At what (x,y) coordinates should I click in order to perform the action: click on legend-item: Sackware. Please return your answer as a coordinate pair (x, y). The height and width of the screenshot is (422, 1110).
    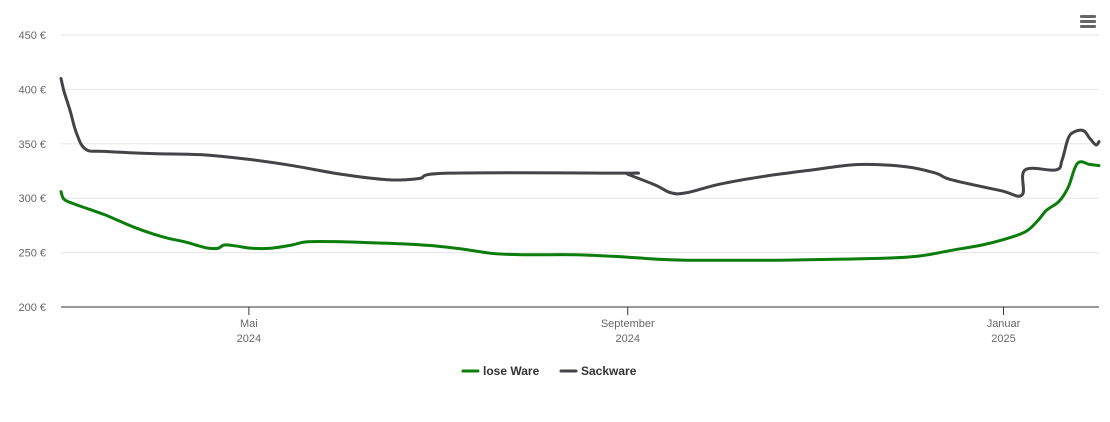
    Looking at the image, I should click on (598, 371).